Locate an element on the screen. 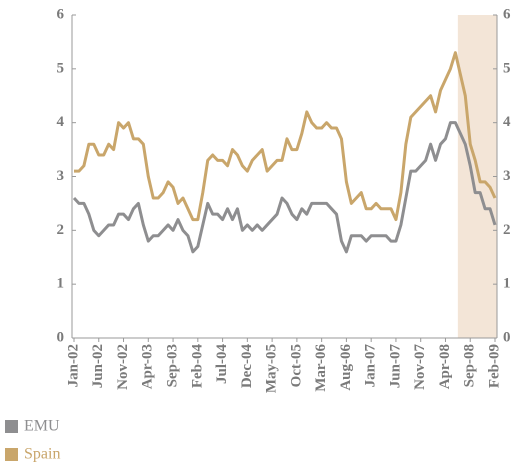 The image size is (516, 464). x-tick-label: Nov-07 is located at coordinates (420, 367).